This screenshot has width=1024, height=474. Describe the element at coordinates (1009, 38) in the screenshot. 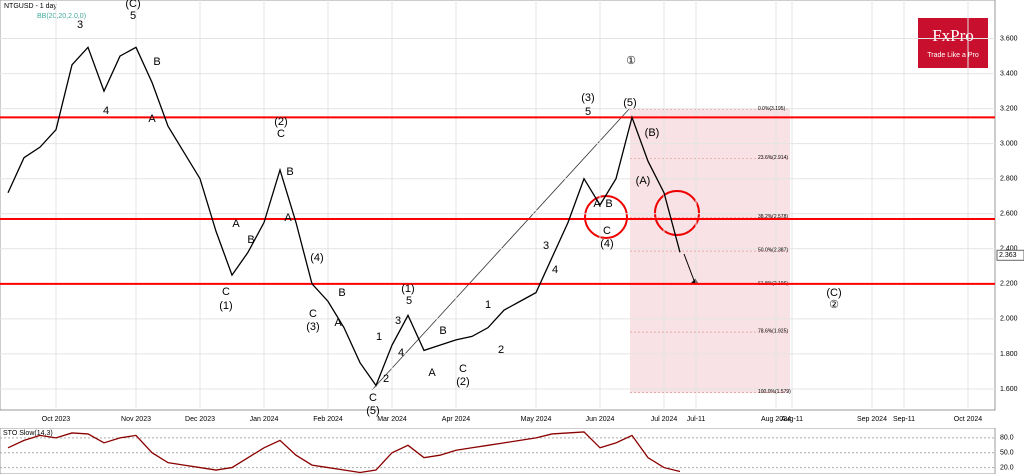

I see `y-tick-label: 3.600` at that location.